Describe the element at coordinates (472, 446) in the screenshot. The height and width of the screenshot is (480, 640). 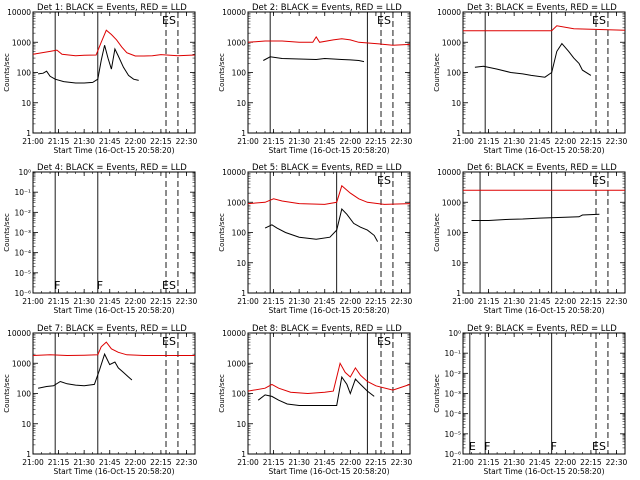
I see `flag-label: E` at that location.